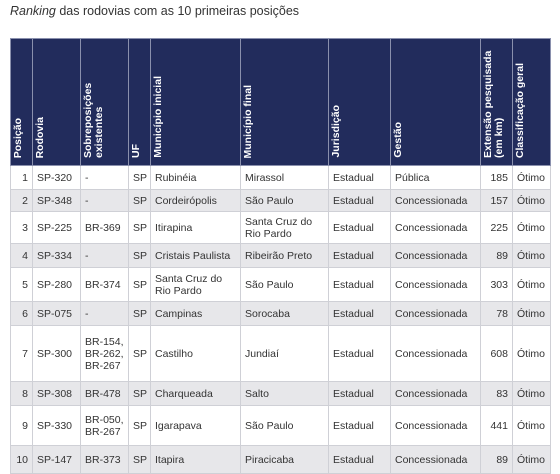 This screenshot has width=560, height=474. Describe the element at coordinates (104, 353) in the screenshot. I see `table-cell: BR-154, BR-262, BR-267` at that location.